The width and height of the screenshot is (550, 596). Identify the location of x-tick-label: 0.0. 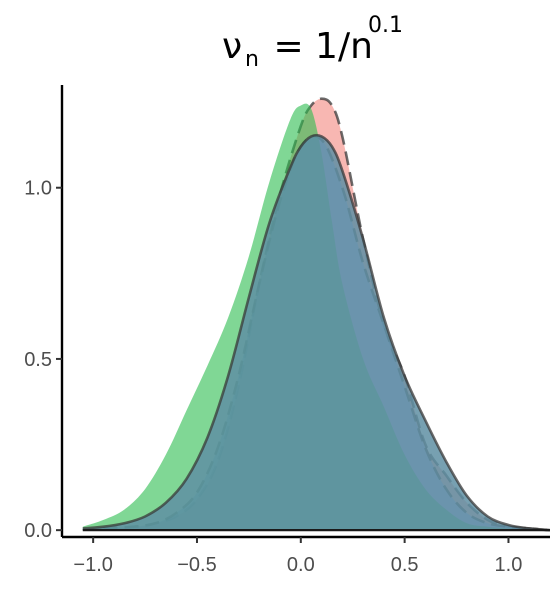
(301, 565).